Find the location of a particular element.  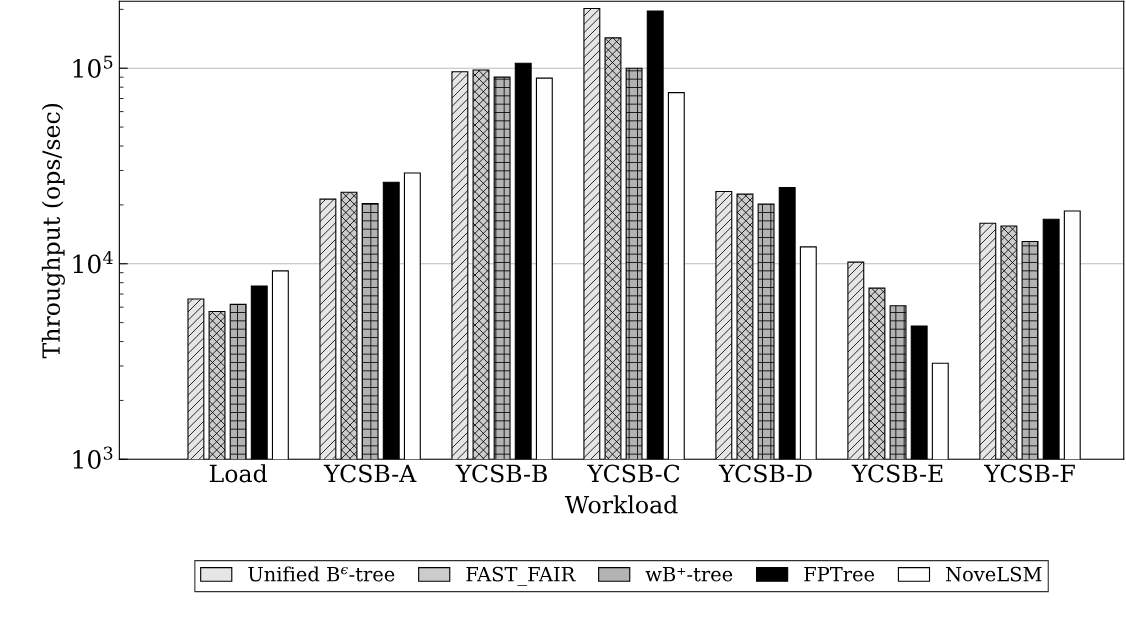

legend-label: FAST_FAIR is located at coordinates (521, 576).